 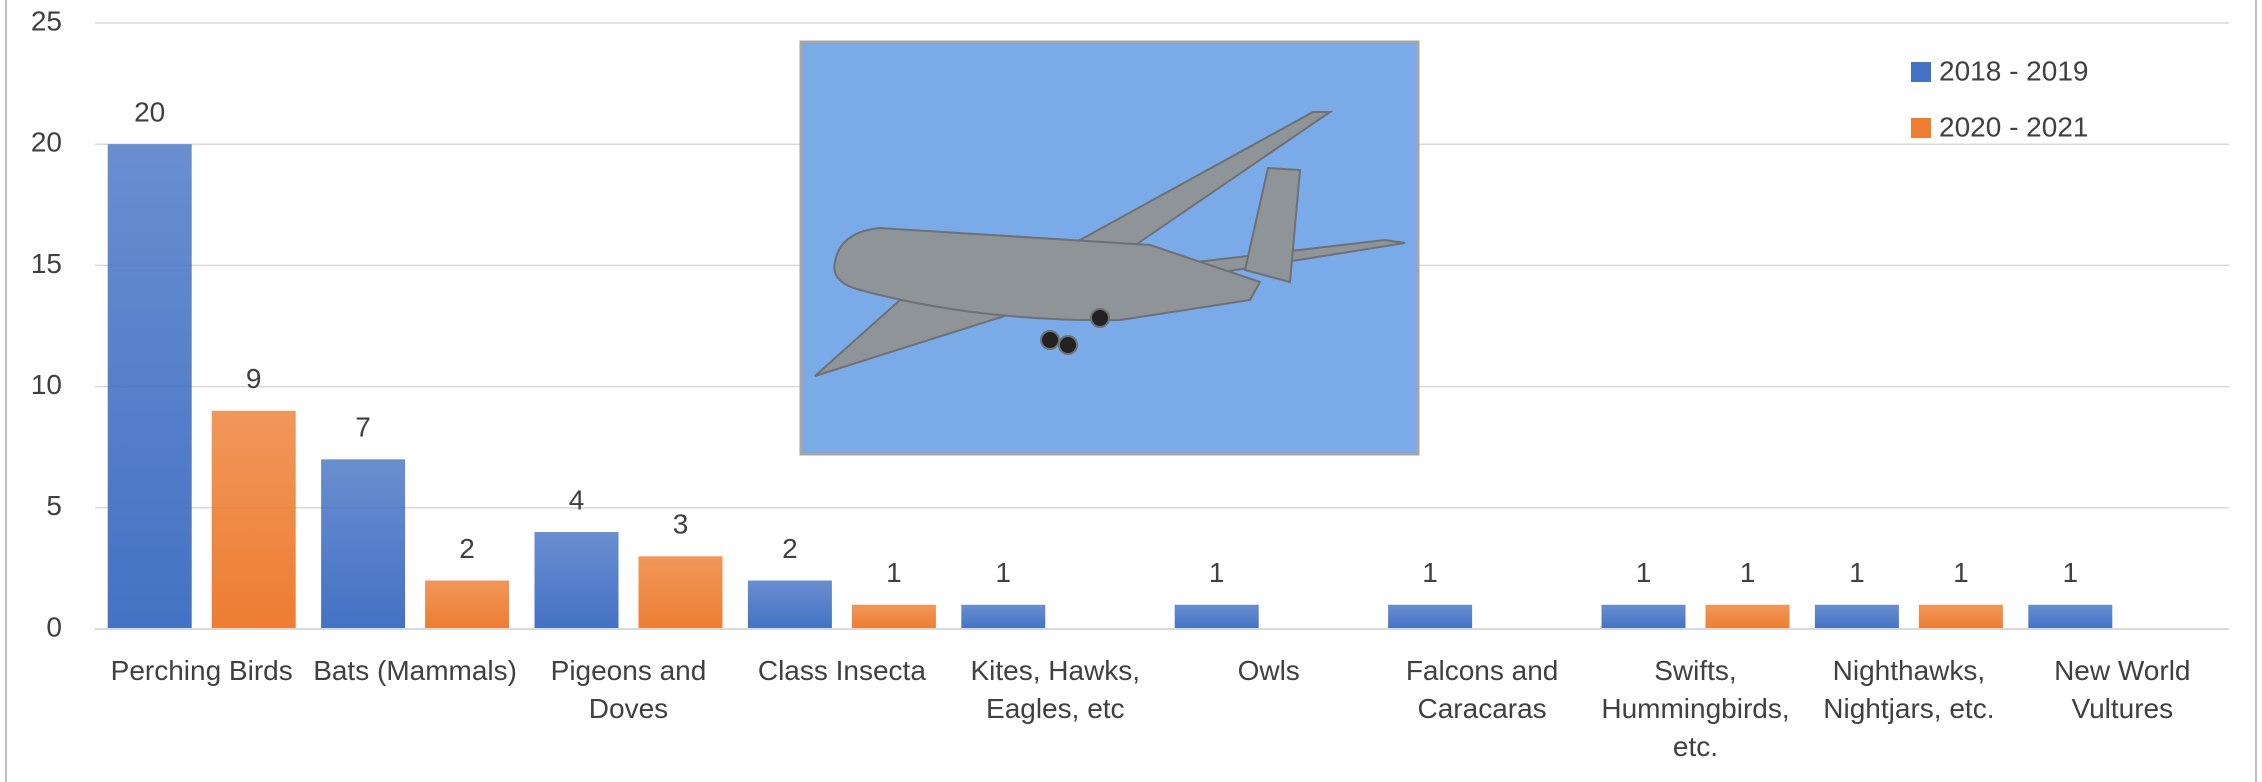 What do you see at coordinates (363, 427) in the screenshot?
I see `data-label: 7` at bounding box center [363, 427].